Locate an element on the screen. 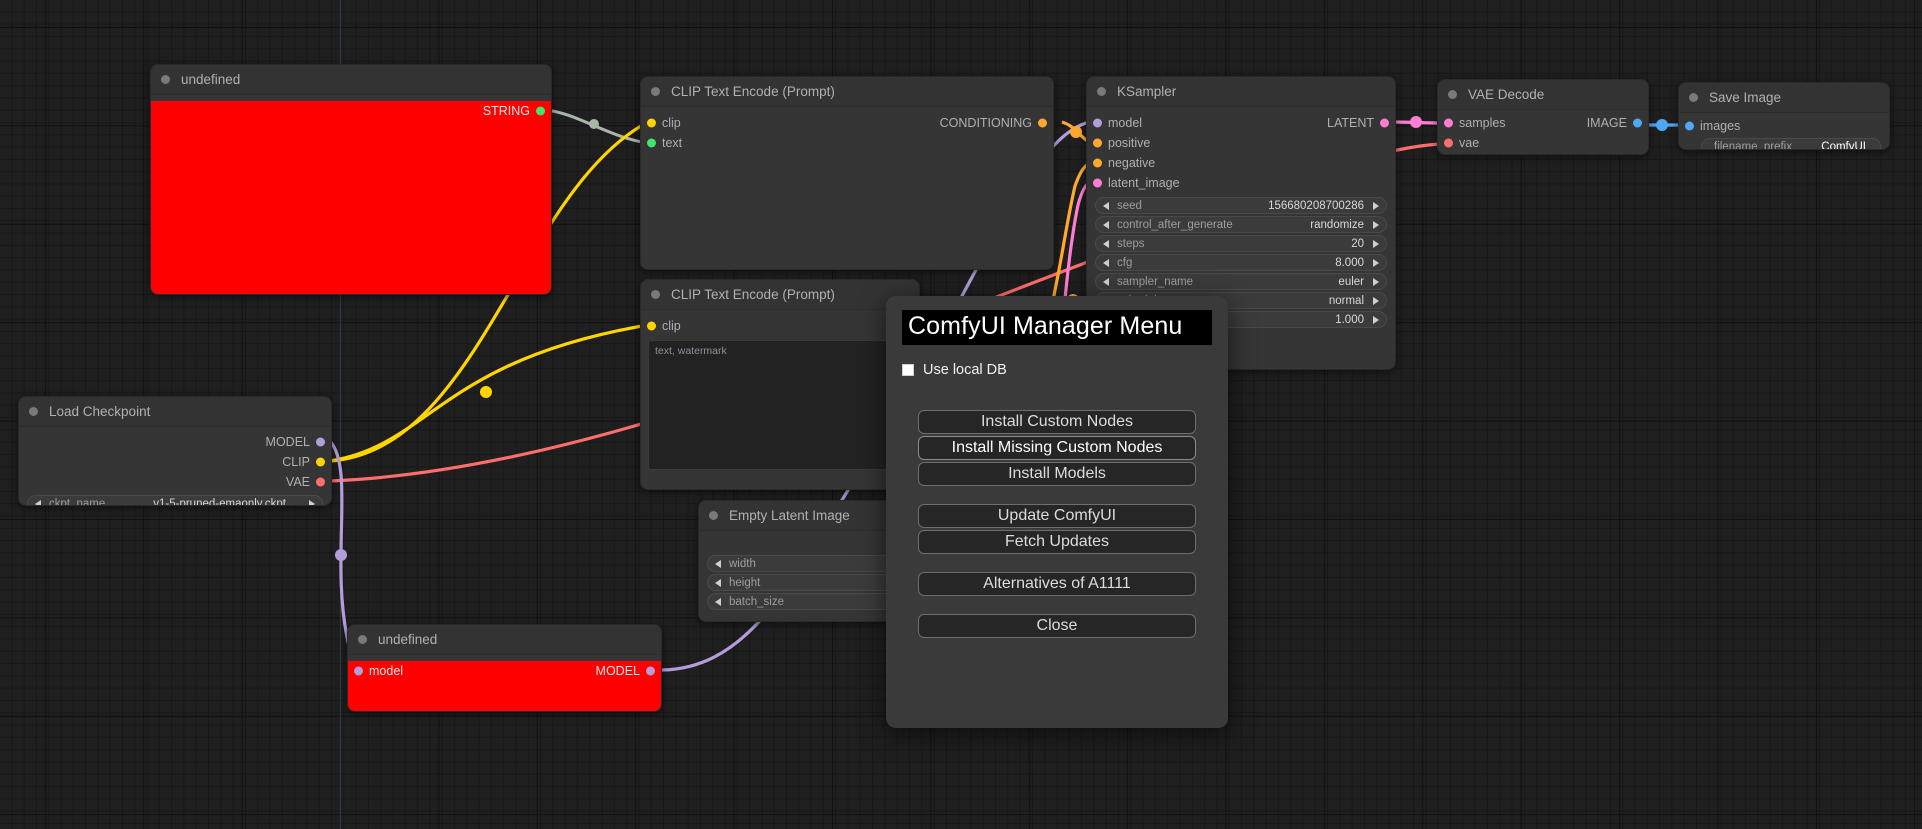 This screenshot has height=829, width=1922. node-vae-decode: VAE Decode samples IMAGE vae is located at coordinates (1543, 117).